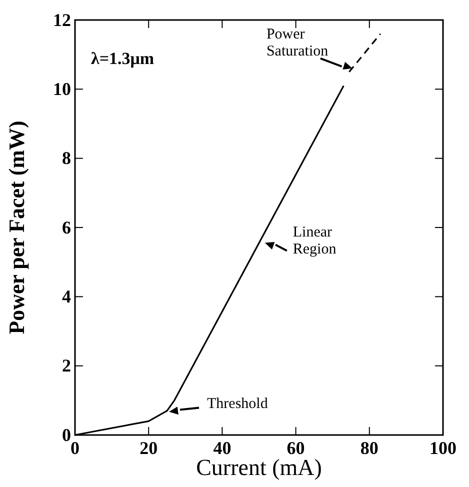  Describe the element at coordinates (66, 227) in the screenshot. I see `y-tick-label: 6` at that location.